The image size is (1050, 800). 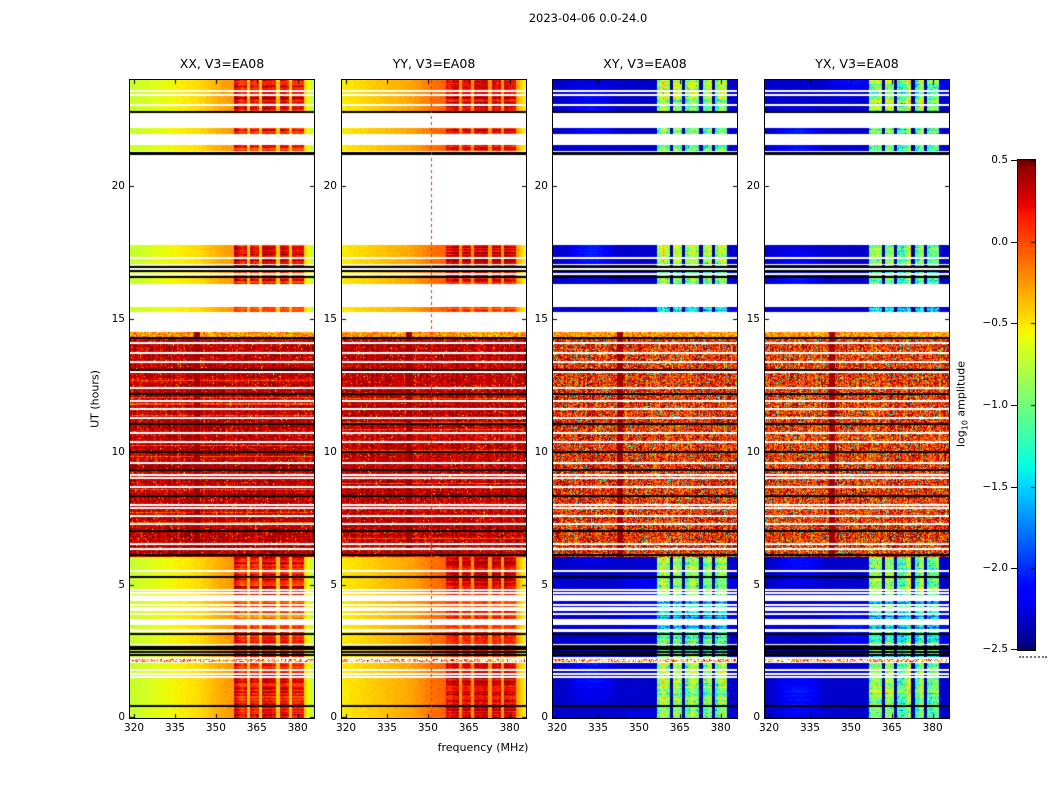 What do you see at coordinates (965, 425) in the screenshot?
I see `colorbar-label-sub: 10` at bounding box center [965, 425].